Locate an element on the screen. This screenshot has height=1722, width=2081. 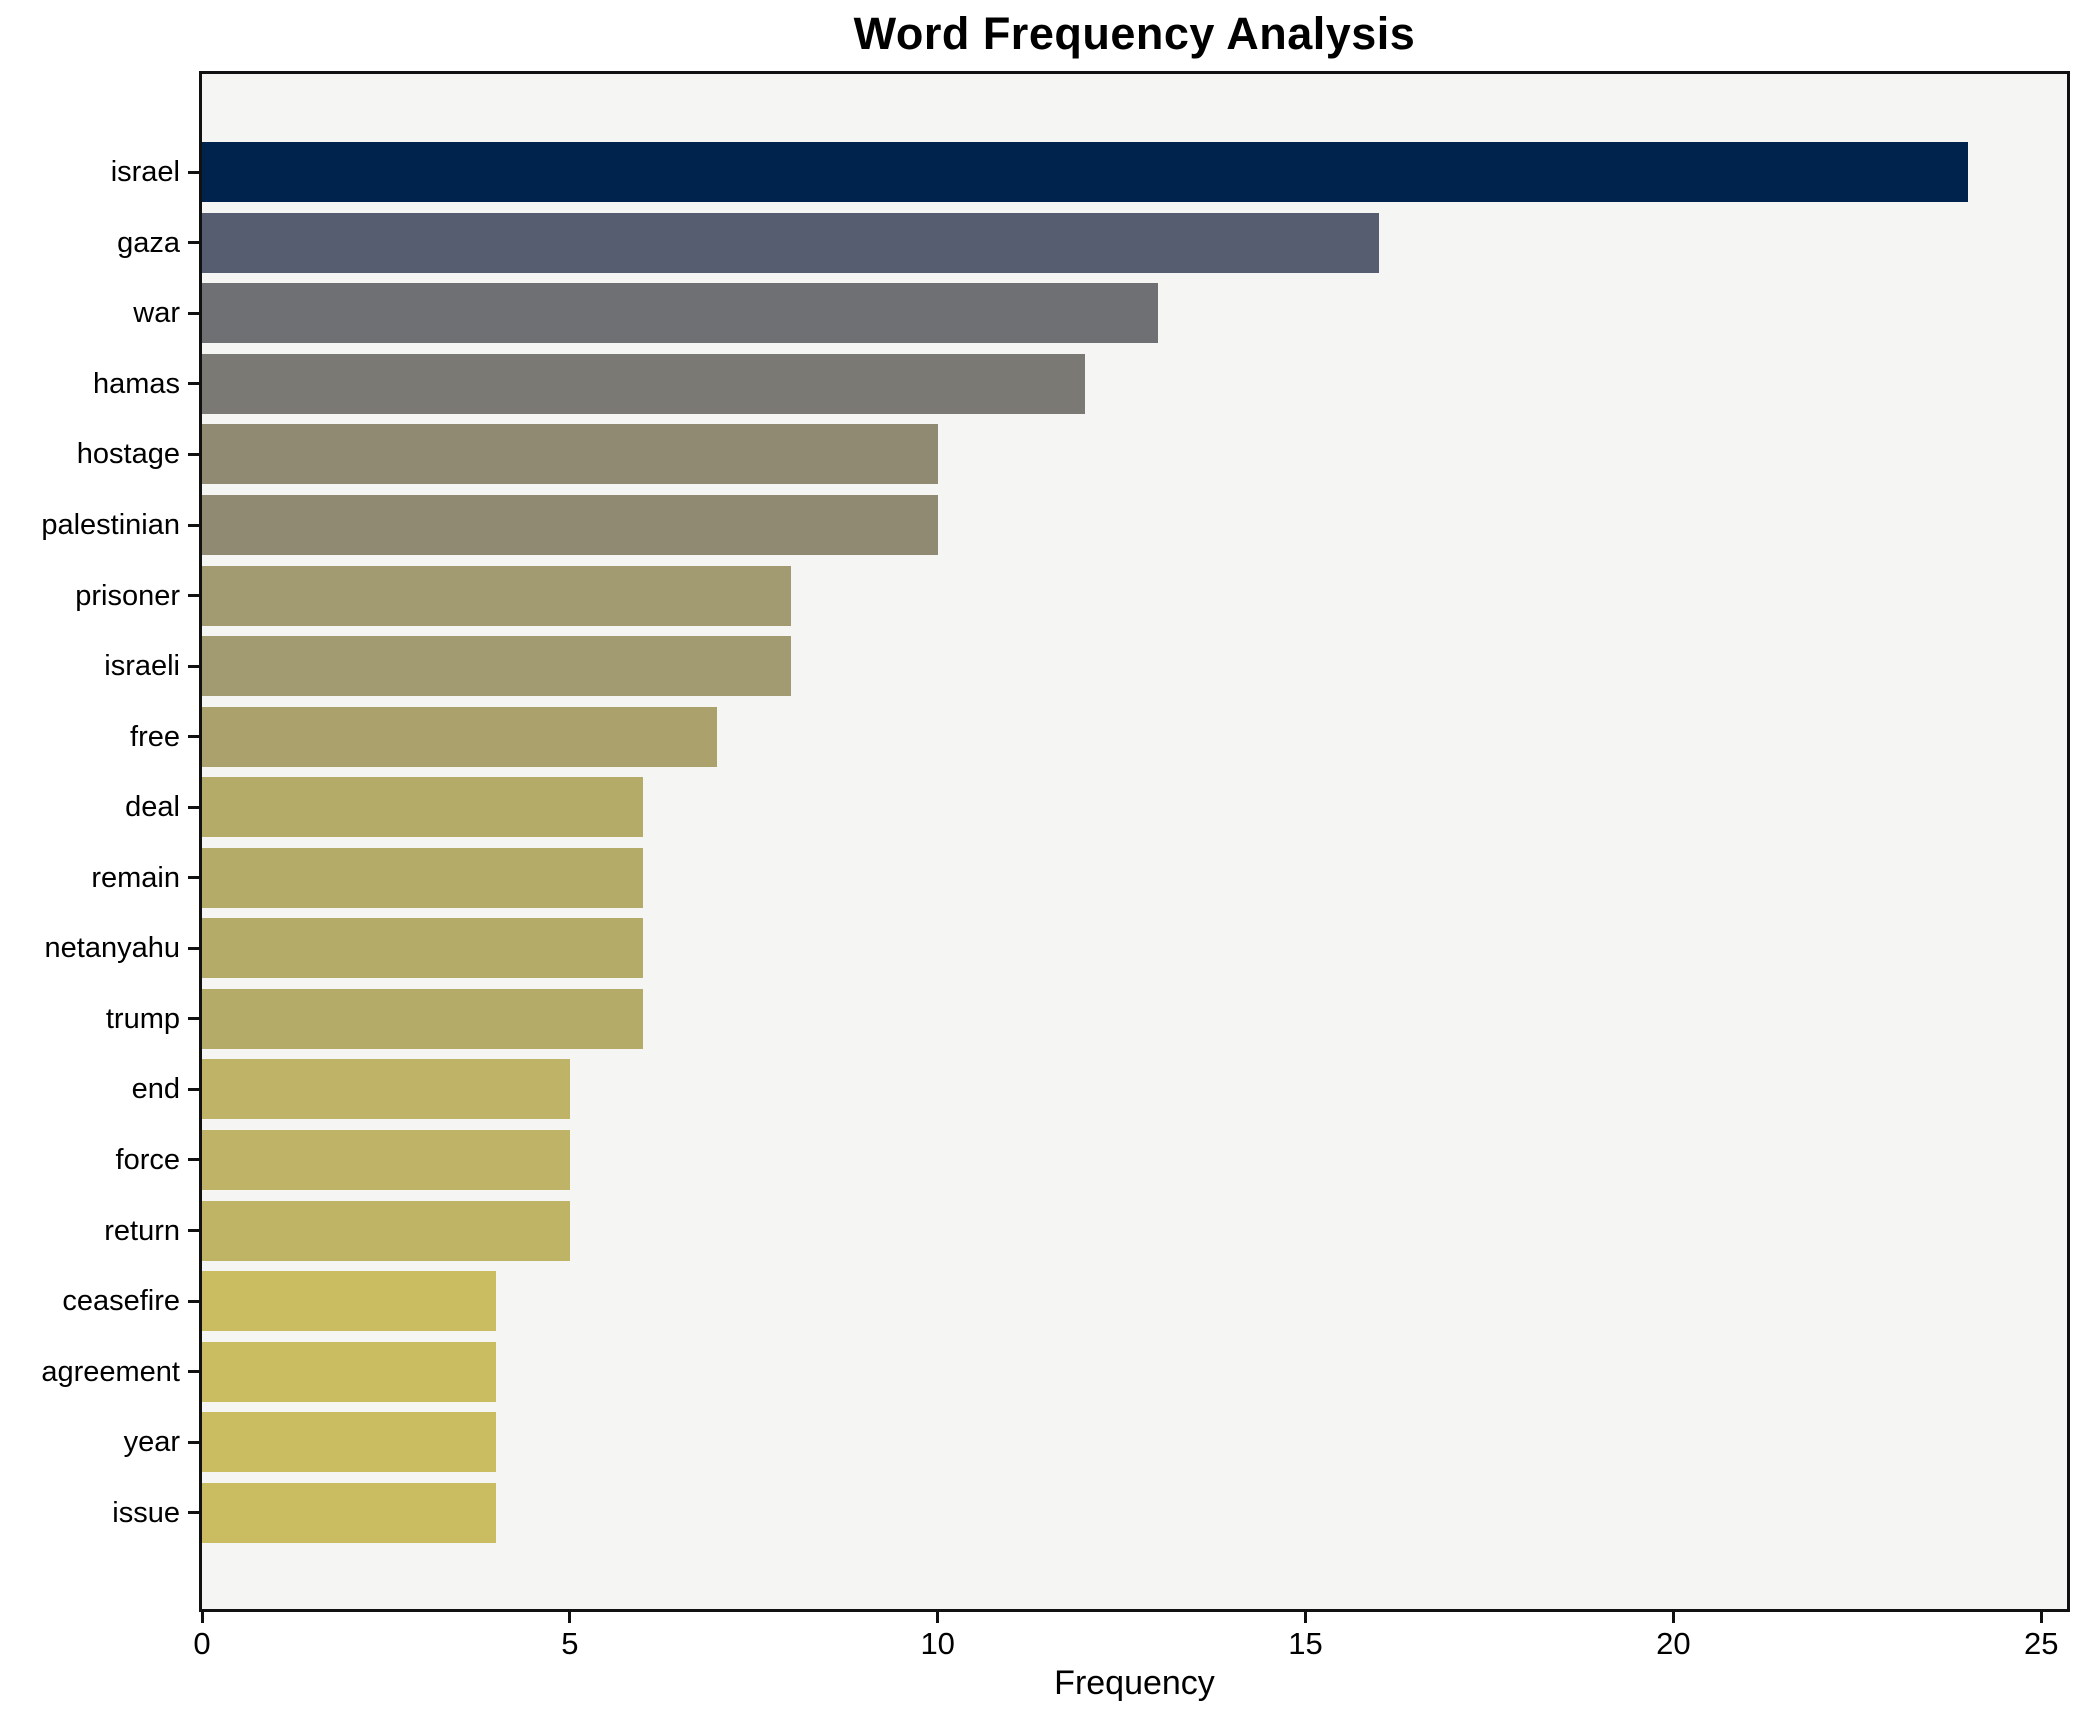
bar-gaza is located at coordinates (791, 242).